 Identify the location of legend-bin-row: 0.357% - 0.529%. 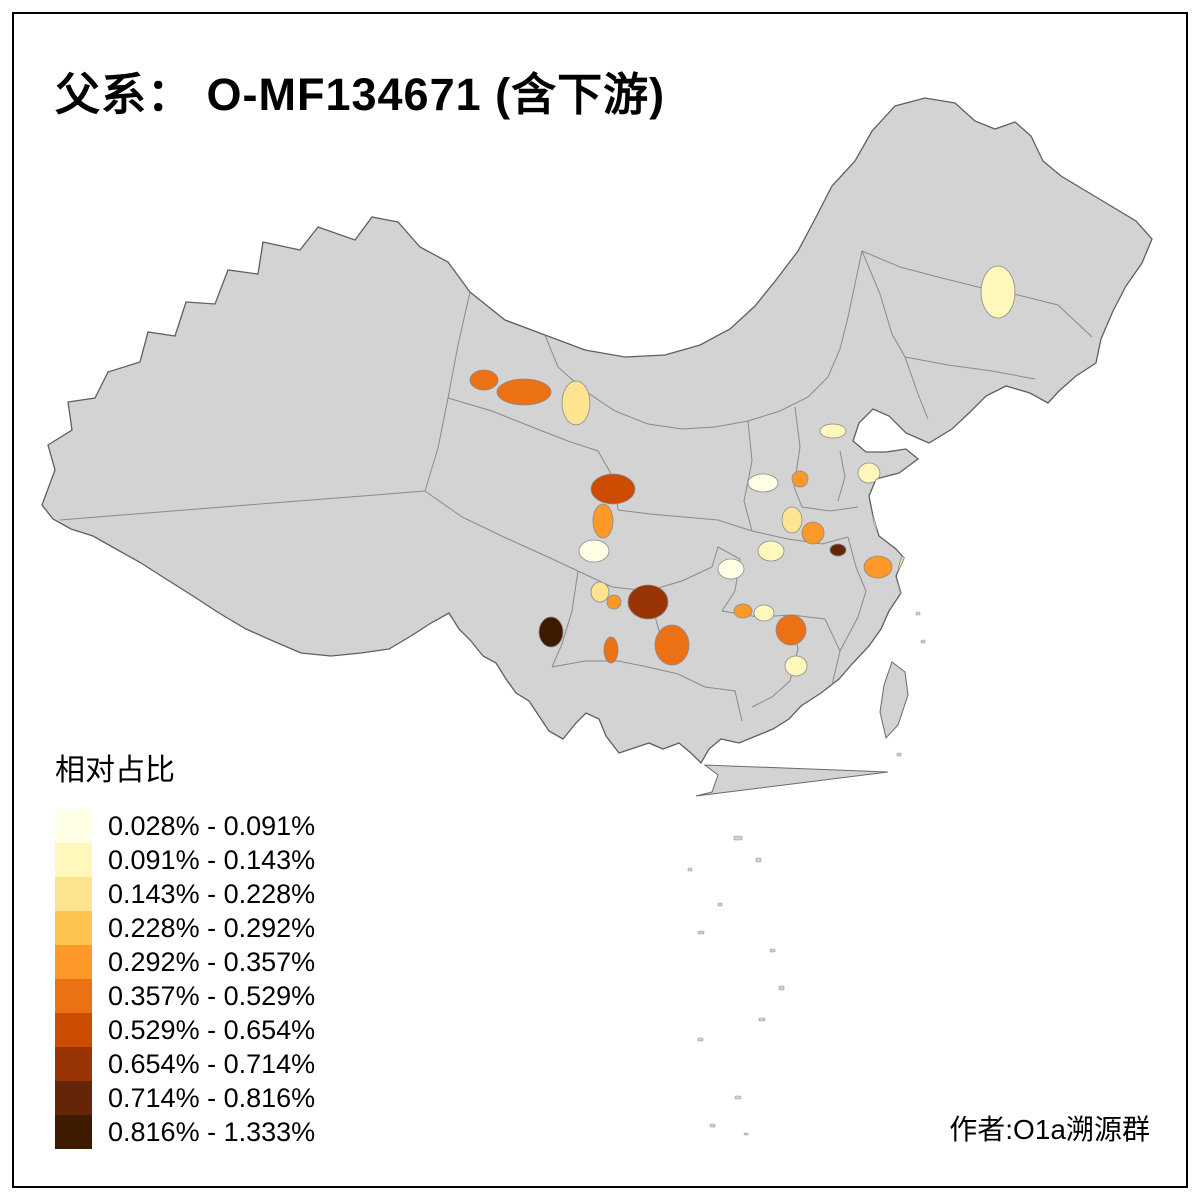
(185, 996).